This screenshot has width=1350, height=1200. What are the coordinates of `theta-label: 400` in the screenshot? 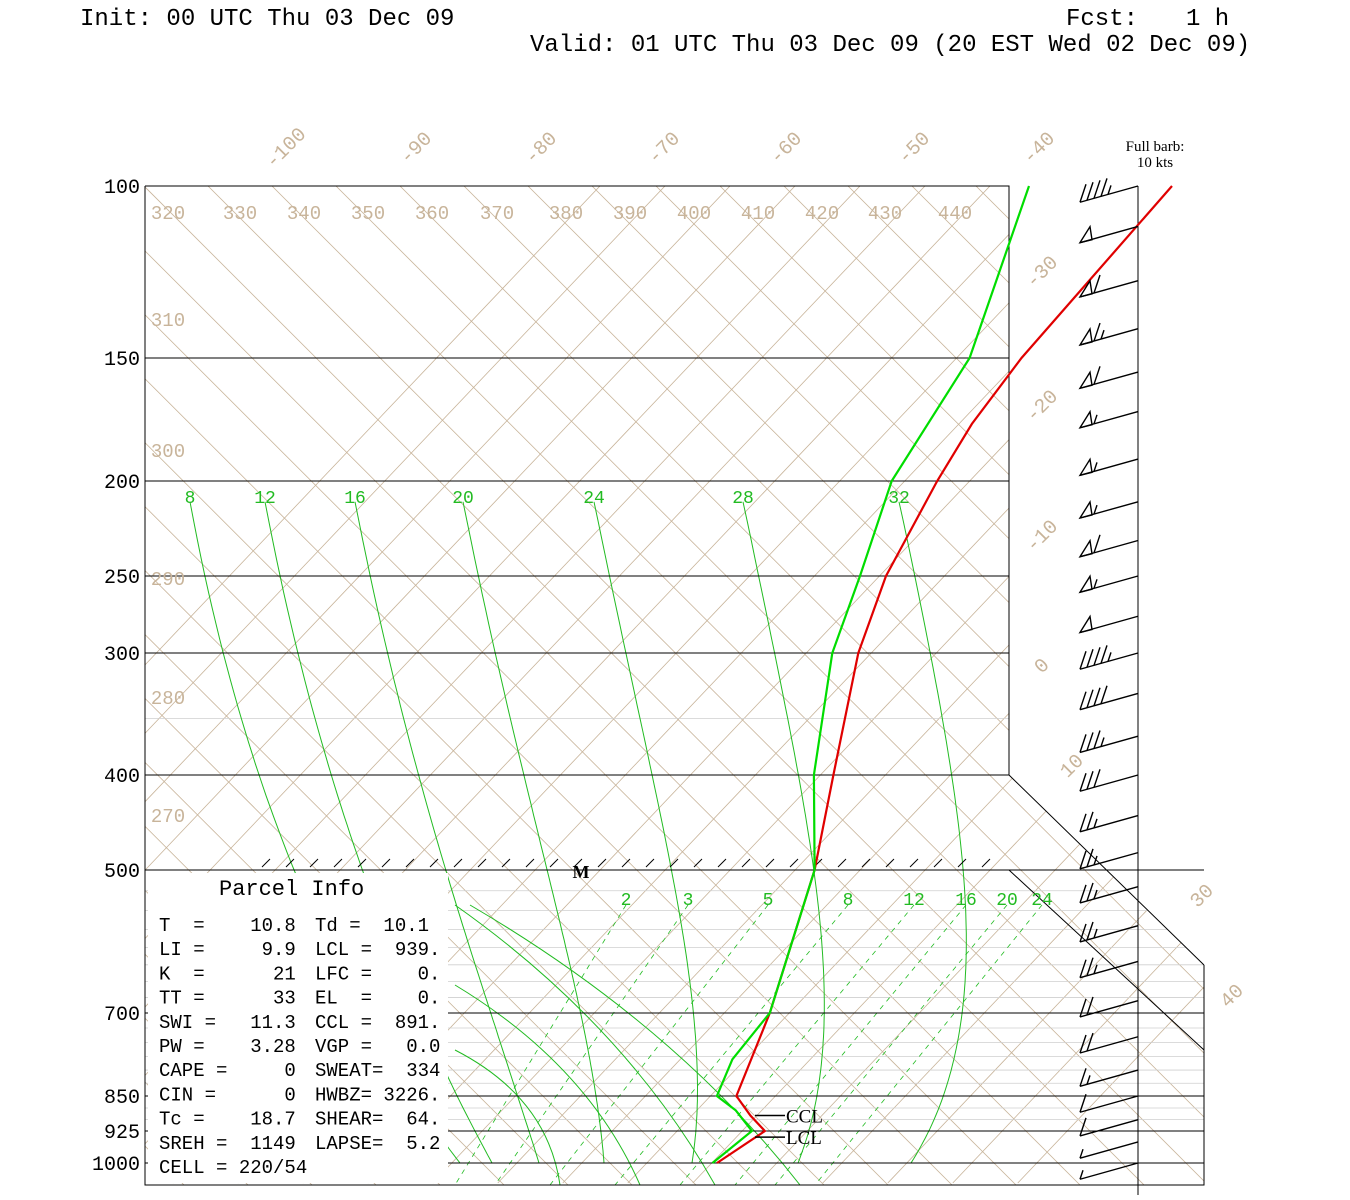 It's located at (694, 214).